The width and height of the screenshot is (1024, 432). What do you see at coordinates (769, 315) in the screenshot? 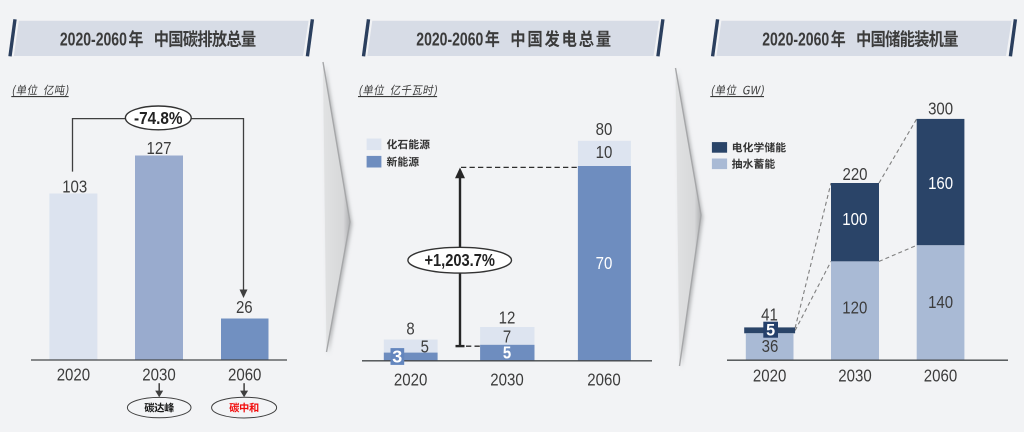
I see `svg-text: 41` at bounding box center [769, 315].